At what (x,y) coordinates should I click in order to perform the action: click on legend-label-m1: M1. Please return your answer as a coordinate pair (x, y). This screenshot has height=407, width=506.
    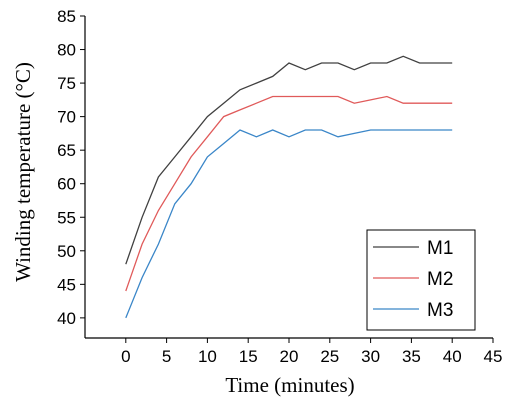
    Looking at the image, I should click on (440, 248).